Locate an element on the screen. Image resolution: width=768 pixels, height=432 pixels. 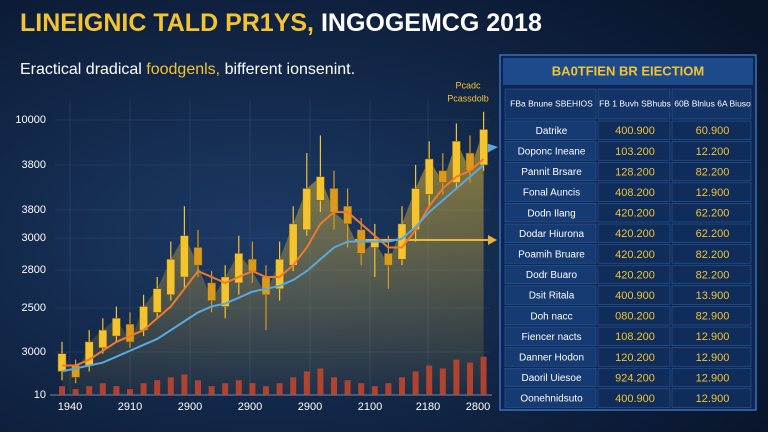
table-cell: Poamih Bruare is located at coordinates (551, 255).